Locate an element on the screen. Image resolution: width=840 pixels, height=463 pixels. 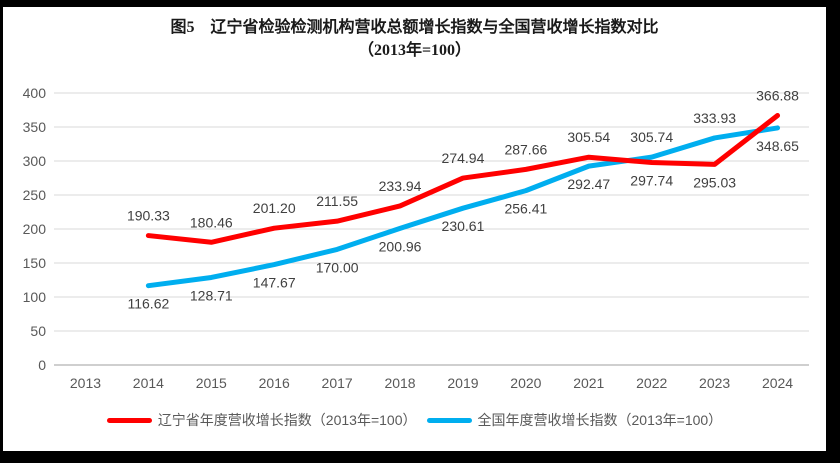
data-label: 366.88 is located at coordinates (777, 96).